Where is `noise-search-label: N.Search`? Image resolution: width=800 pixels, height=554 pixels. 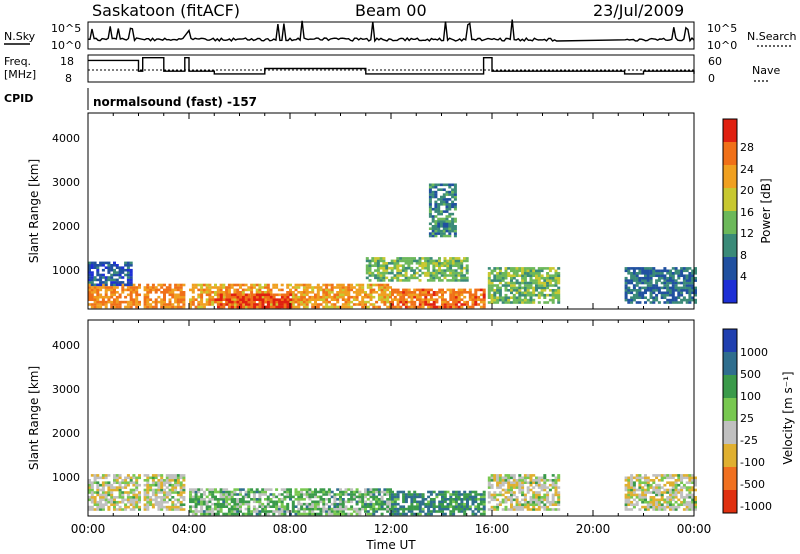
noise-search-label: N.Search is located at coordinates (772, 36).